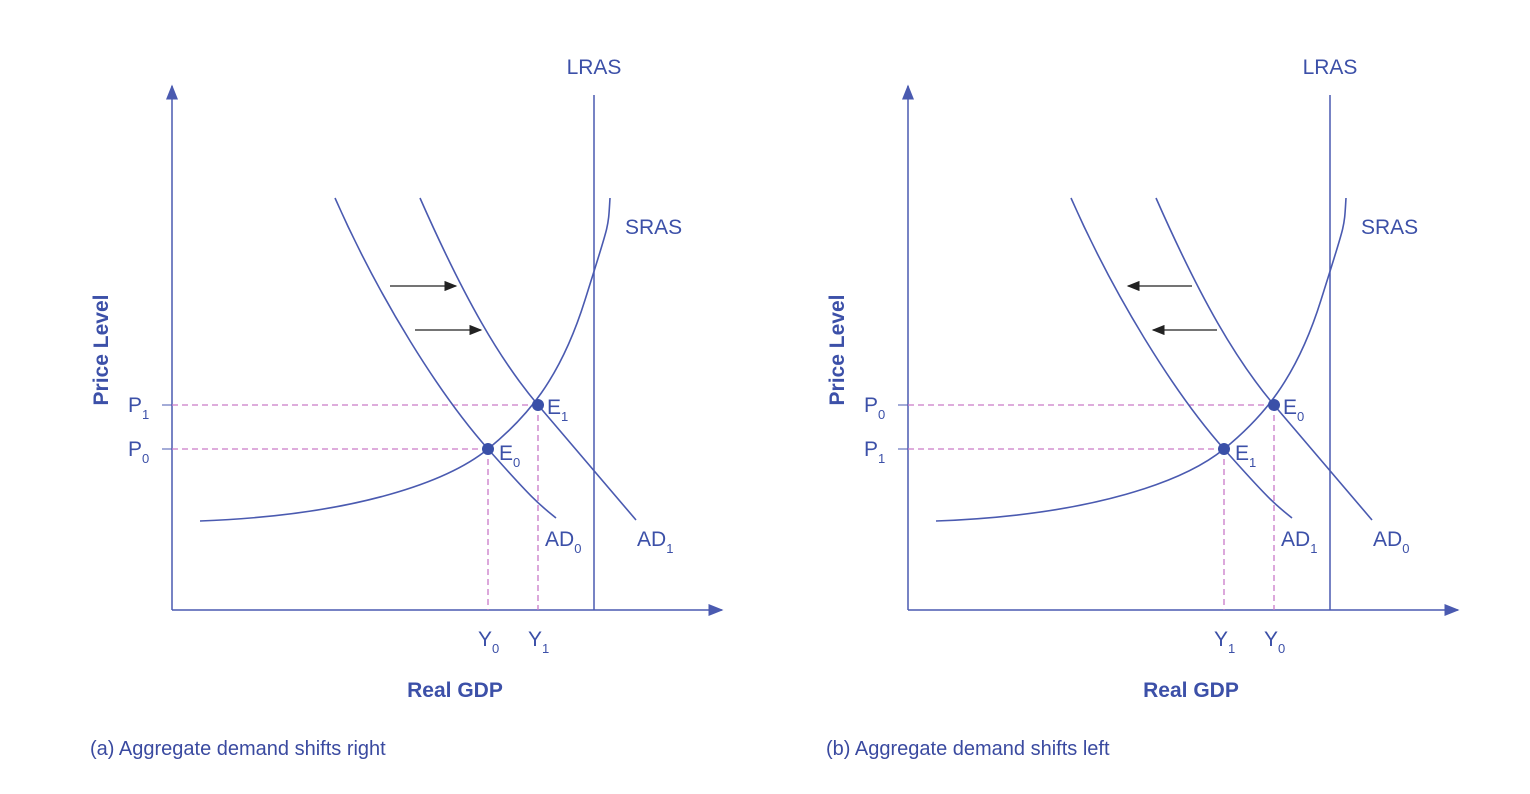  What do you see at coordinates (968, 749) in the screenshot?
I see `caption: (b) Aggregate demand shifts left` at bounding box center [968, 749].